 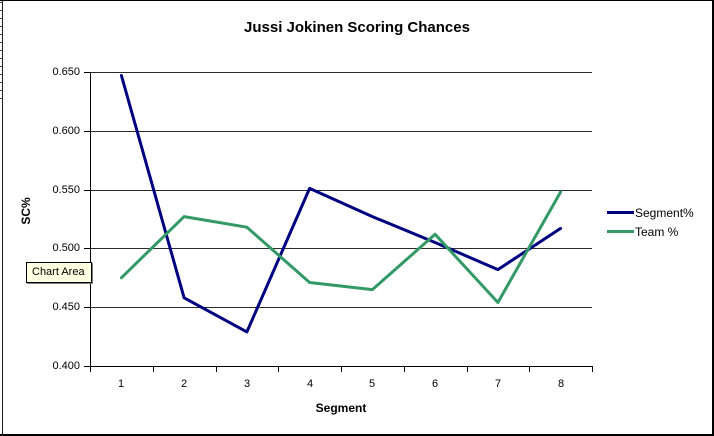 What do you see at coordinates (1, 52) in the screenshot?
I see `left-ruler-ticks` at bounding box center [1, 52].